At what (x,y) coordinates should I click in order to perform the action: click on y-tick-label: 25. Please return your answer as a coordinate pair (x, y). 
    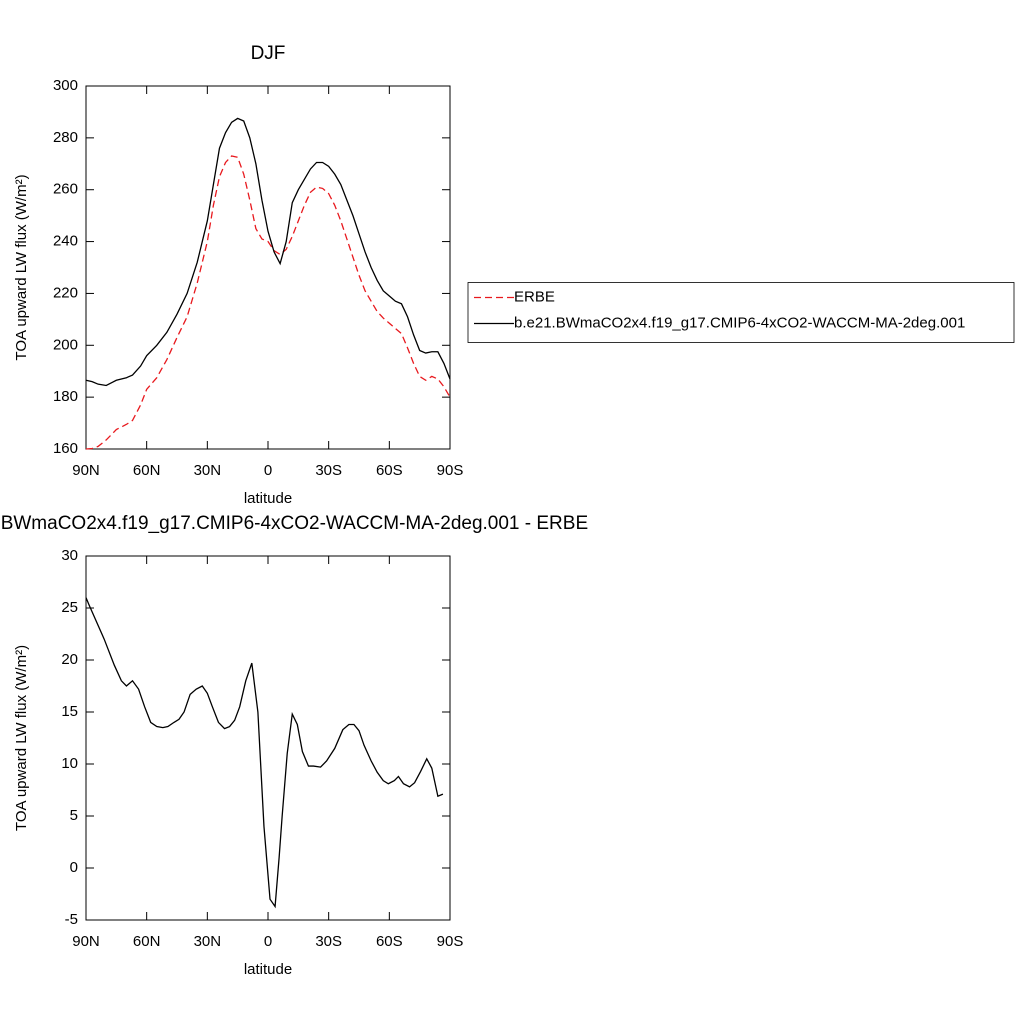
    Looking at the image, I should click on (69, 607).